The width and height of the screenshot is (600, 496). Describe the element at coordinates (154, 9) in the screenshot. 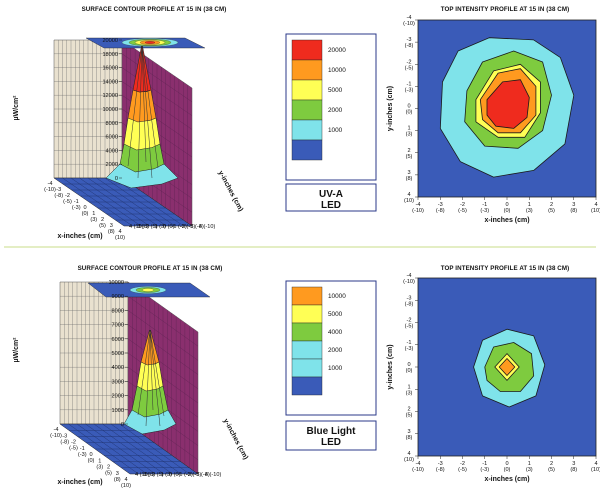

I see `surface-chart-title-1: SURFACE CONTOUR PROFILE AT 15 IN (38 CM)` at that location.